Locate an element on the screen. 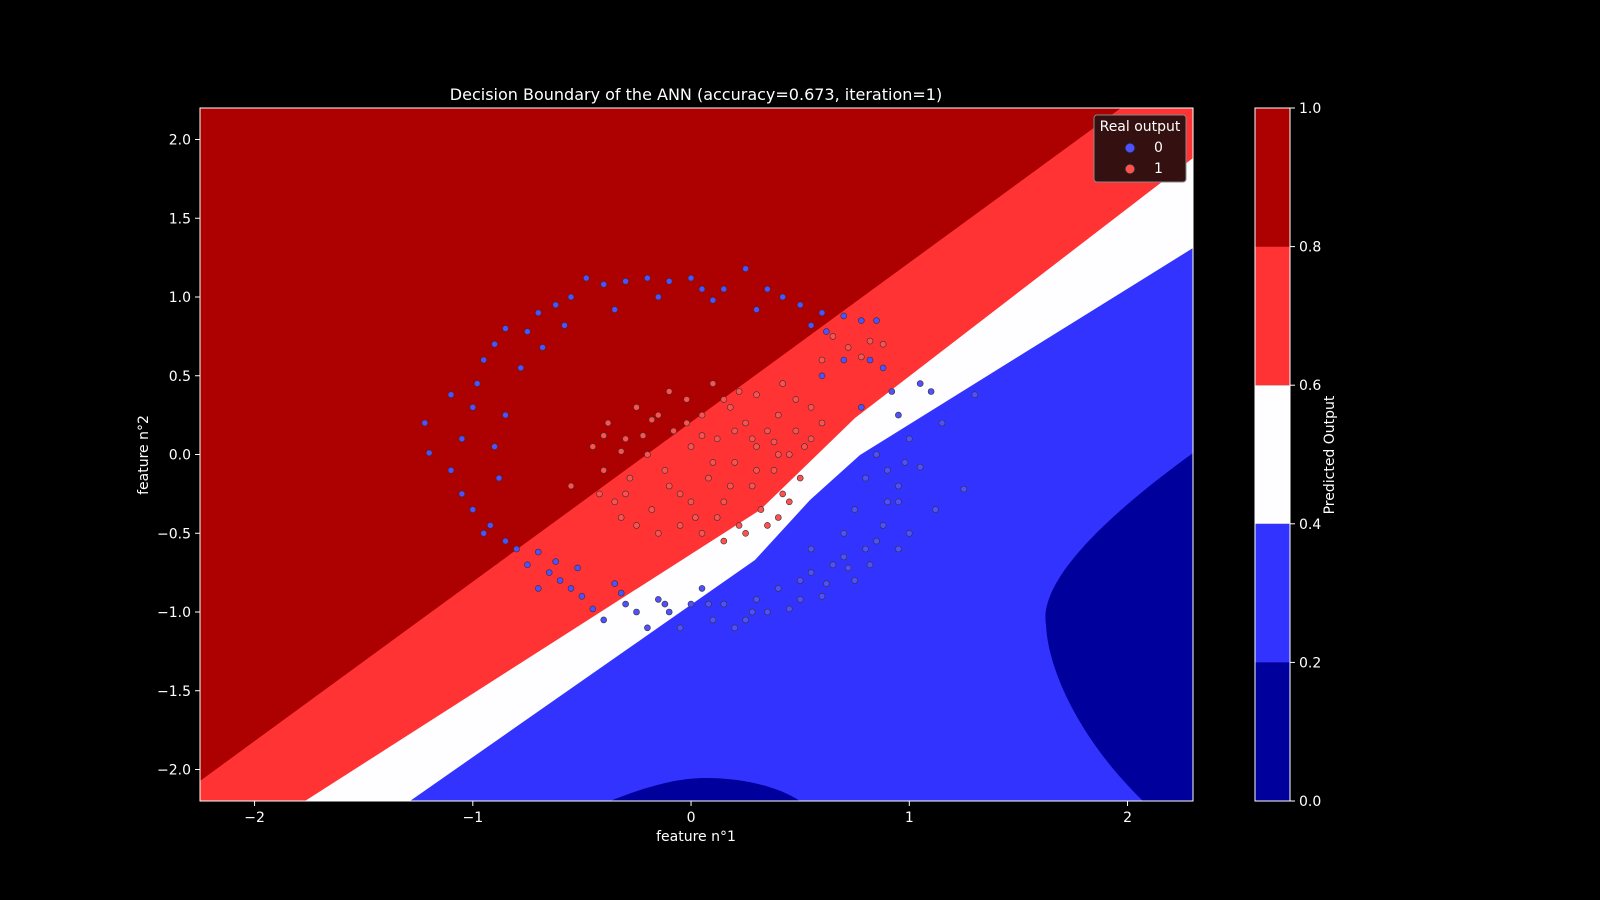 The height and width of the screenshot is (900, 1600). legend: Real output 0 1 is located at coordinates (1140, 148).